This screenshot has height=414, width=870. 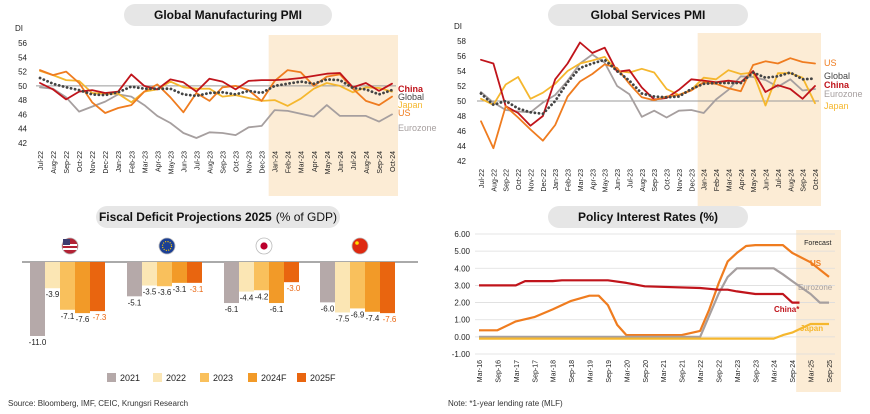 What do you see at coordinates (837, 85) in the screenshot?
I see `chart2-end-label-china: China` at bounding box center [837, 85].